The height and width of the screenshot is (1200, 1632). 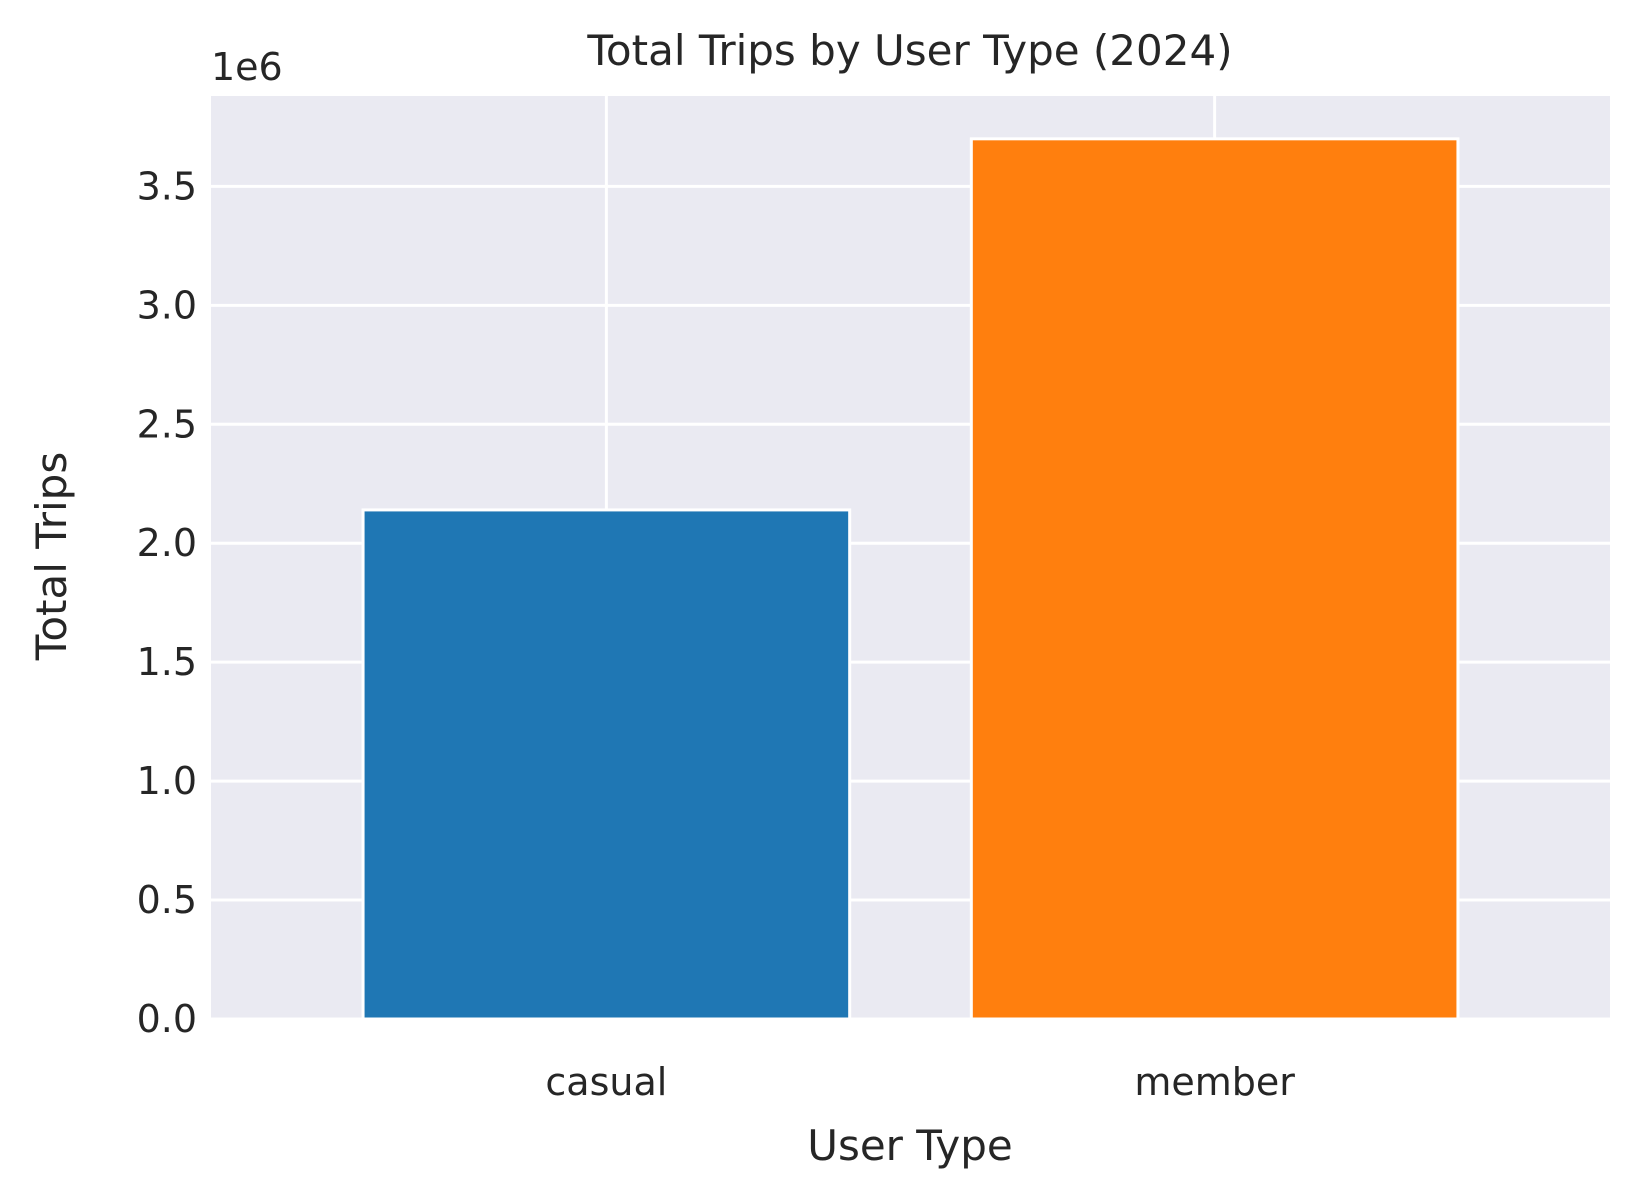 What do you see at coordinates (247, 67) in the screenshot?
I see `y-axis-offset-label: 1e6` at bounding box center [247, 67].